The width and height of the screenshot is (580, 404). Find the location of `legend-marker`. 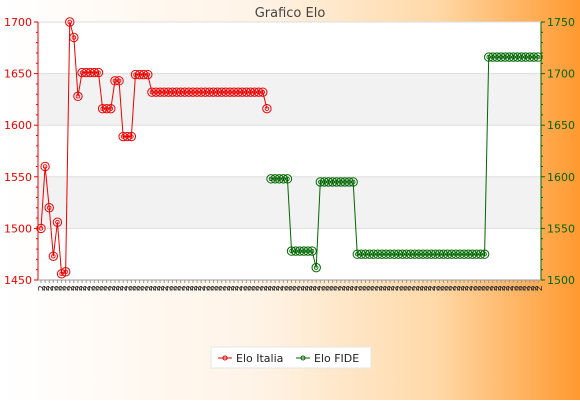

legend-marker is located at coordinates (225, 358).